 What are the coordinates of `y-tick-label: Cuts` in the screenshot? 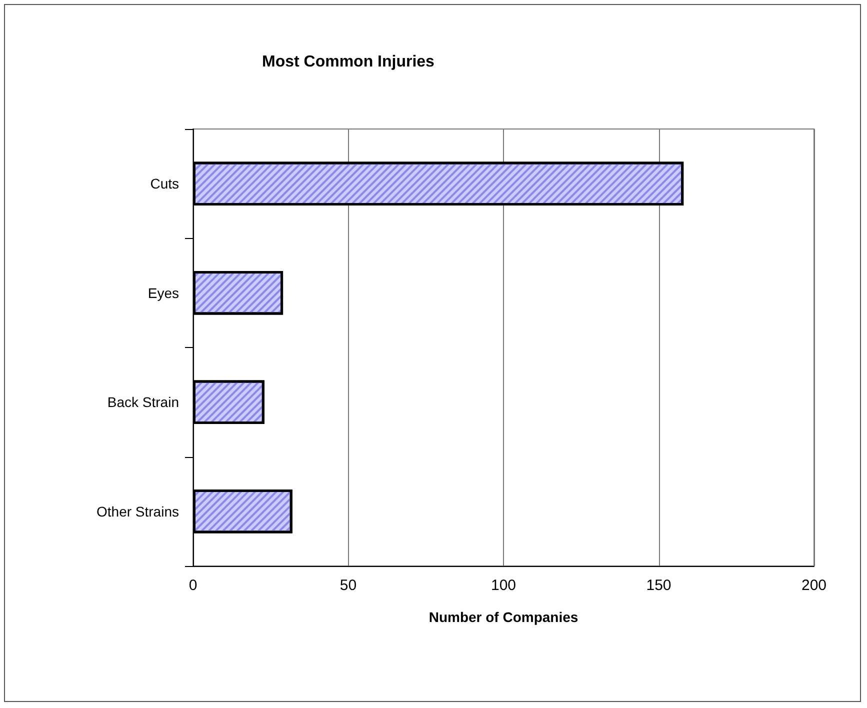 It's located at (164, 184).